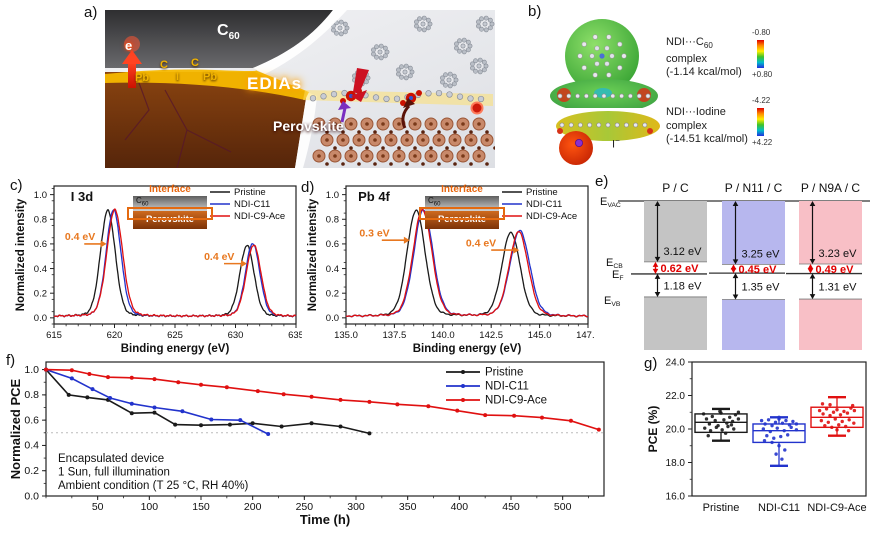 The height and width of the screenshot is (533, 880). Describe the element at coordinates (618, 275) in the screenshot. I see `svg-text: EF` at that location.